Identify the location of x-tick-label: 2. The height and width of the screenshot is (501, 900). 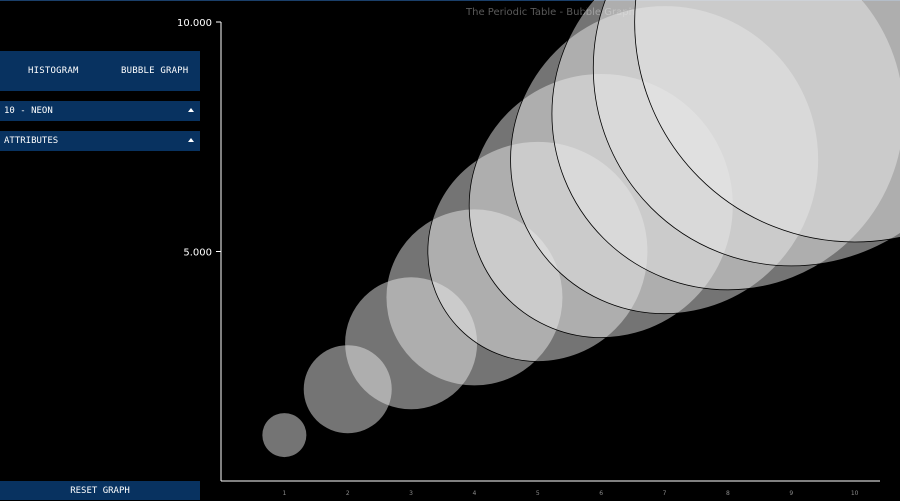
(348, 493).